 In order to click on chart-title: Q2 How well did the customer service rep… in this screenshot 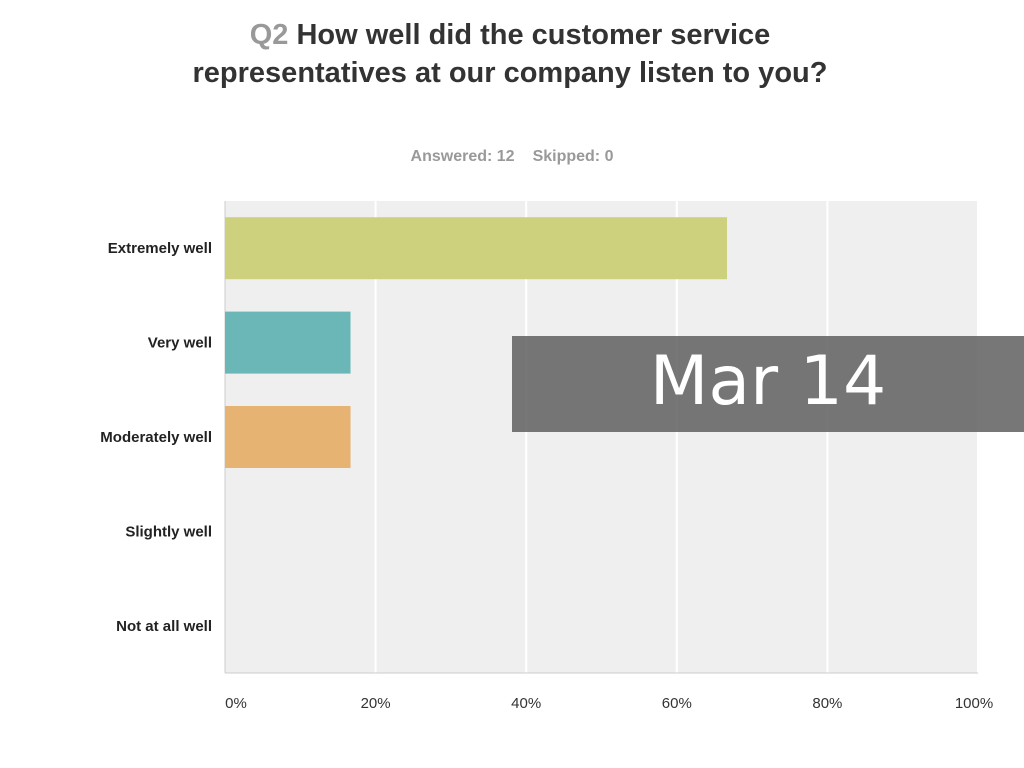, I will do `click(510, 54)`.